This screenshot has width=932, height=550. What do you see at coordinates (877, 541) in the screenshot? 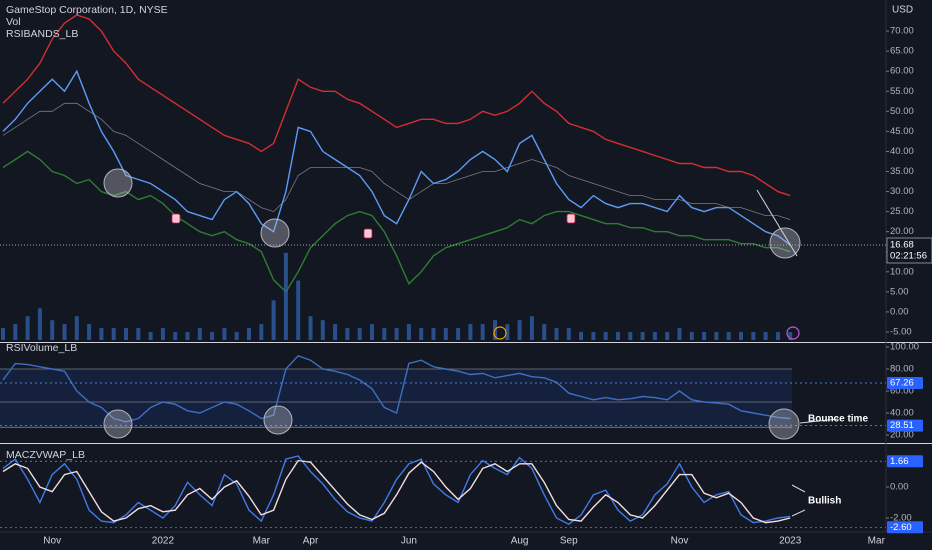
I see `x-tick-label: Mar` at bounding box center [877, 541].